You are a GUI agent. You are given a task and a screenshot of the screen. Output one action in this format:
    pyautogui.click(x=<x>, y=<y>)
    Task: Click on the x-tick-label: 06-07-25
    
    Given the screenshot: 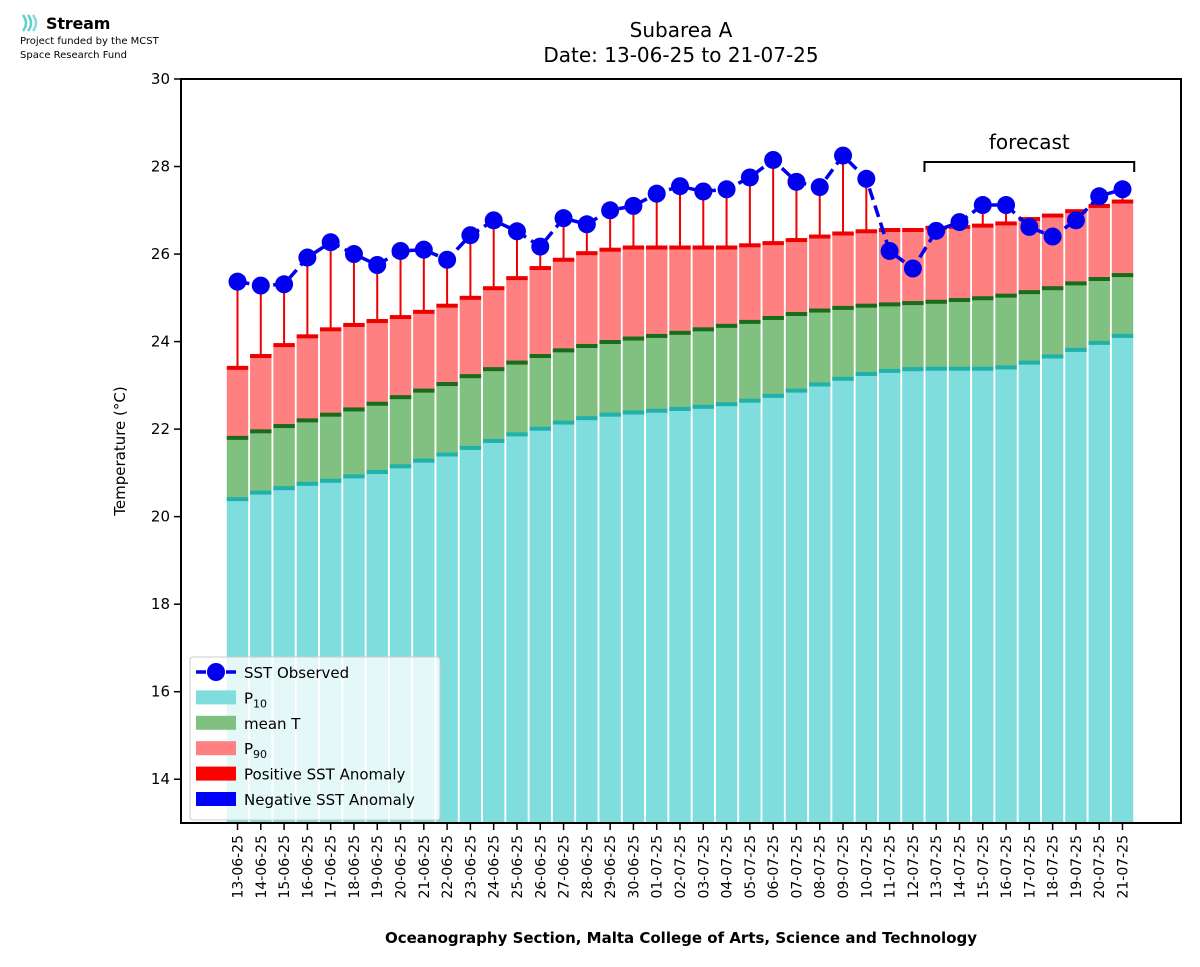 What is the action you would take?
    pyautogui.click(x=774, y=867)
    